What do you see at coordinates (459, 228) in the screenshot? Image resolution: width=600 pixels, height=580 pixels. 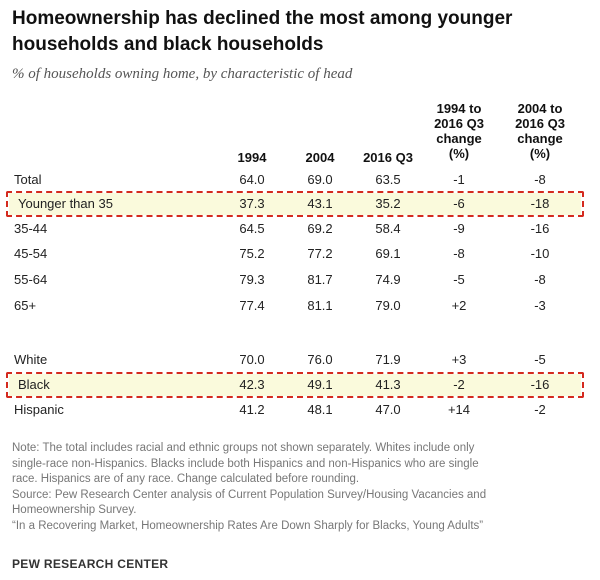 I see `cell-value: -9` at bounding box center [459, 228].